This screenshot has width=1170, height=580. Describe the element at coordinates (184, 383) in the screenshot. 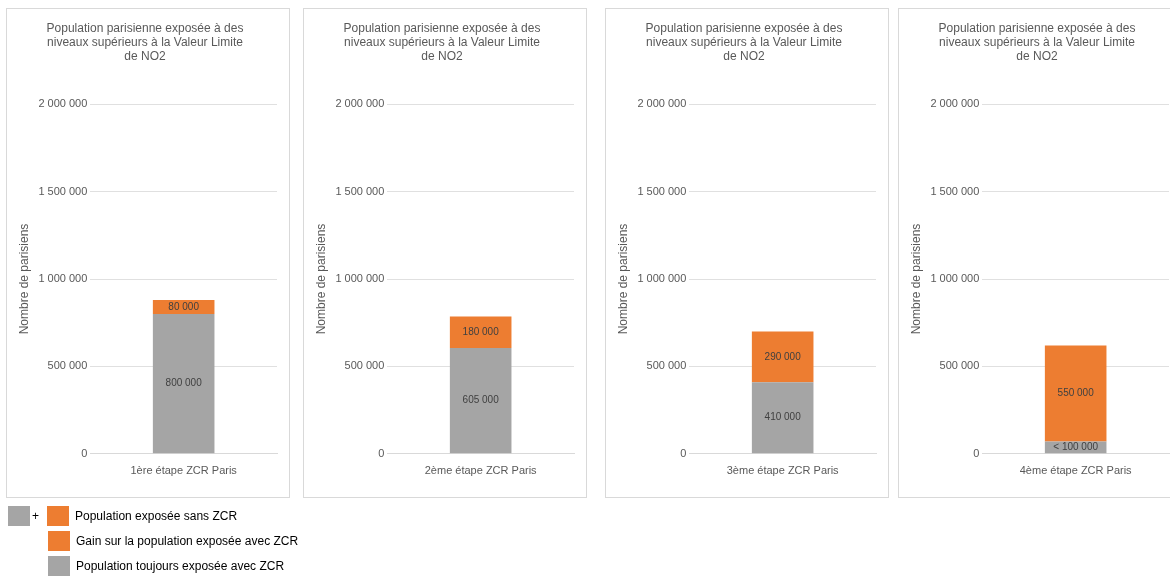

I see `data-label: 800 000` at that location.